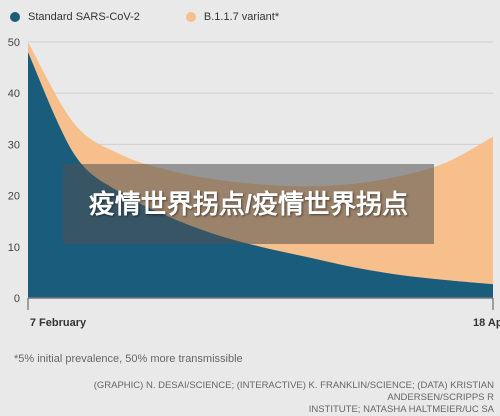  Describe the element at coordinates (15, 17) in the screenshot. I see `legend-swatch-standard` at that location.